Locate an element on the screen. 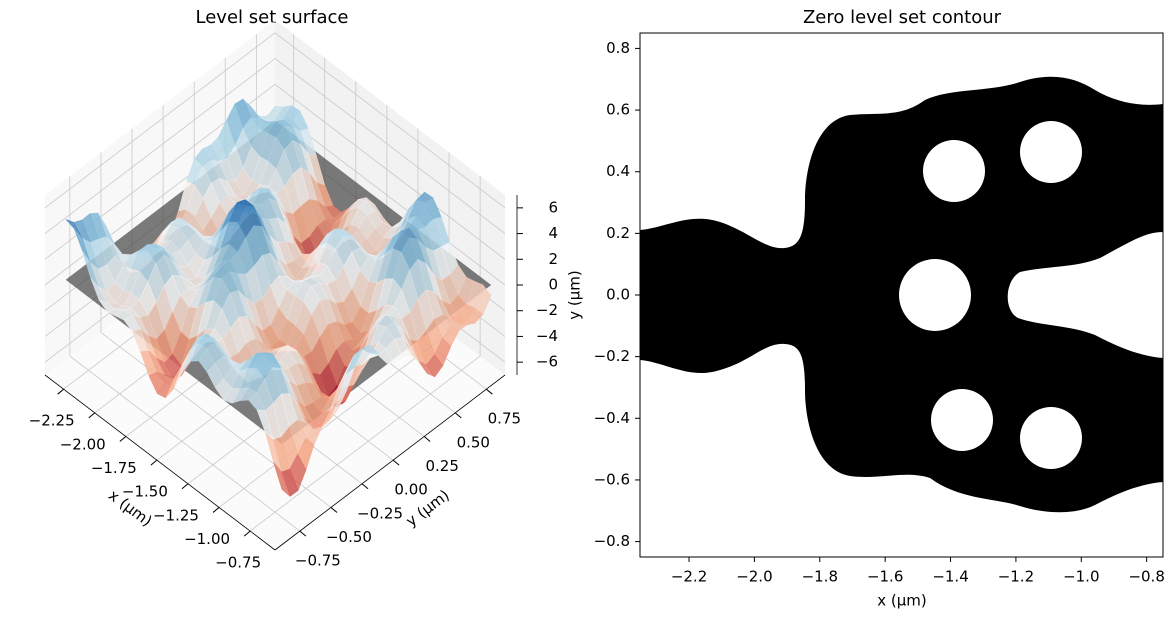 Image resolution: width=1174 pixels, height=623 pixels. y-tick-label: −0.25 is located at coordinates (380, 513).